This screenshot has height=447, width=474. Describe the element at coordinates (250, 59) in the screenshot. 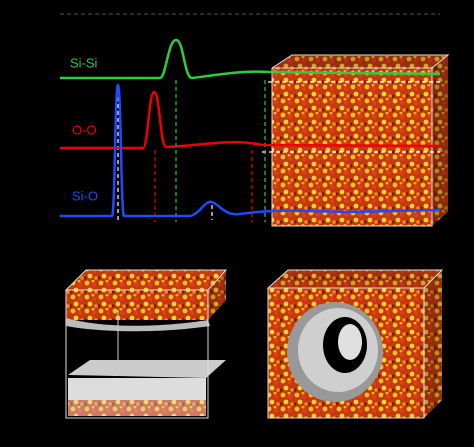

I see `si-si-curve` at that location.